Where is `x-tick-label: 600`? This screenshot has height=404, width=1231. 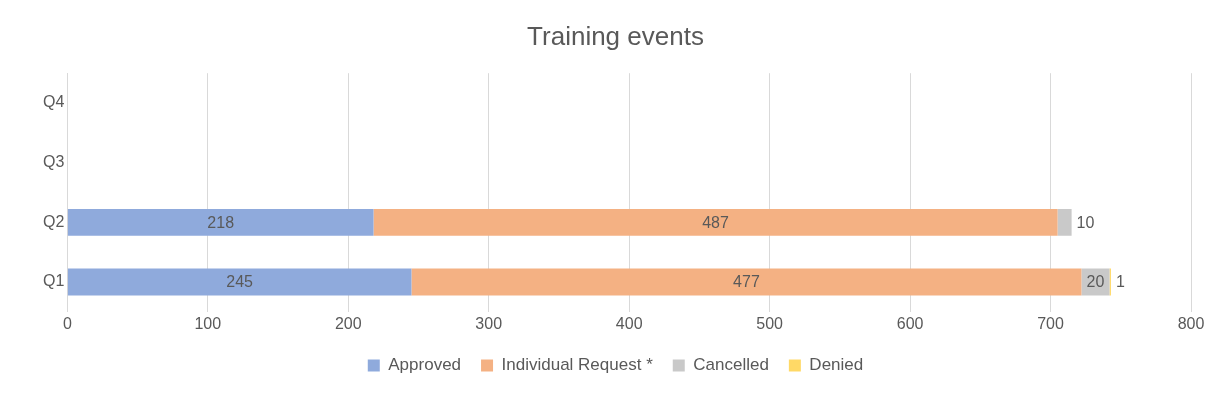 x-tick-label: 600 is located at coordinates (910, 323).